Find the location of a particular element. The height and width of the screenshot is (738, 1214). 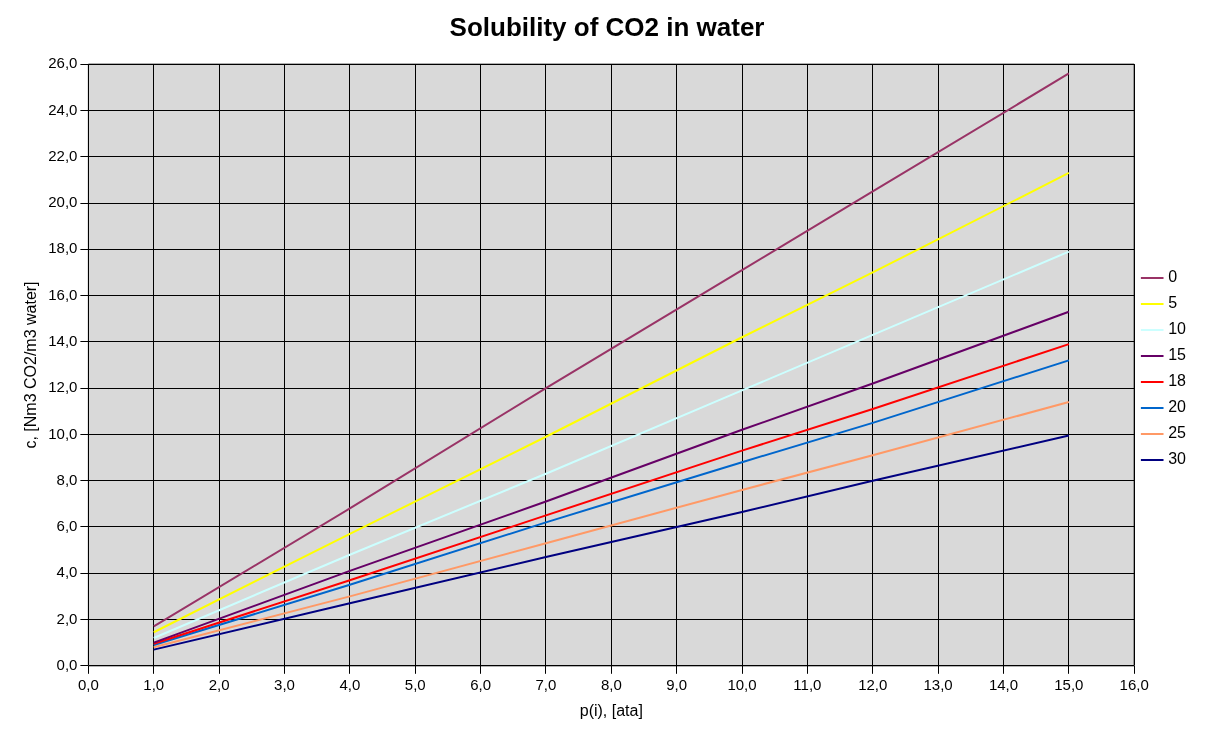

x-tick-label: 10,0 is located at coordinates (742, 684).